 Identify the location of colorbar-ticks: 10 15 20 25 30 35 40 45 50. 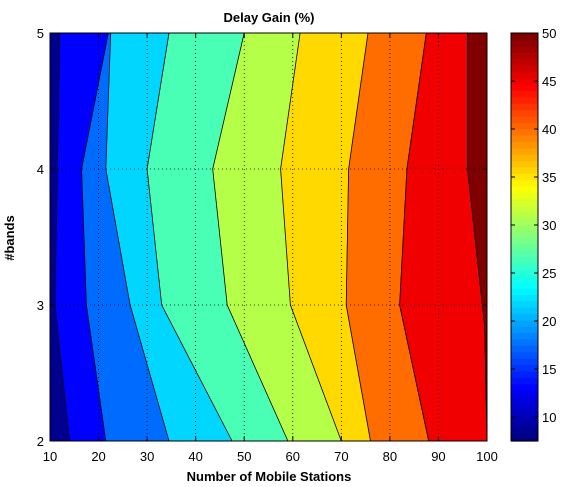
(533, 225).